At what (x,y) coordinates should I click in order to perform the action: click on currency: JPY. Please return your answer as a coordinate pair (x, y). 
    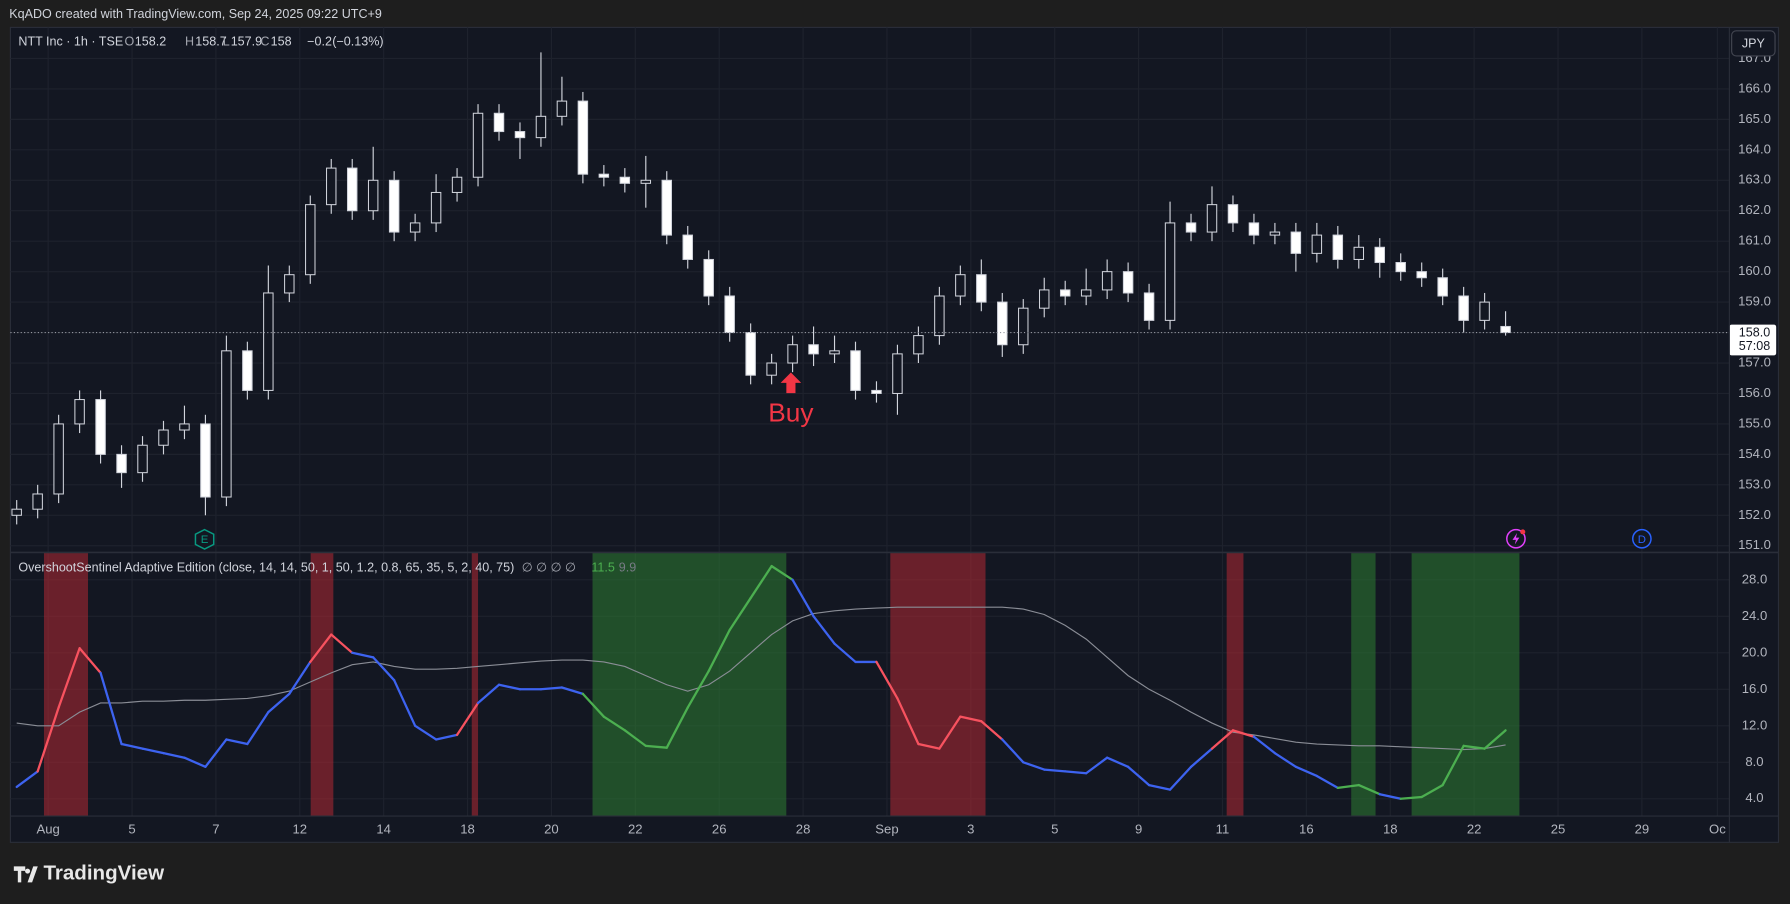
    Looking at the image, I should click on (1754, 43).